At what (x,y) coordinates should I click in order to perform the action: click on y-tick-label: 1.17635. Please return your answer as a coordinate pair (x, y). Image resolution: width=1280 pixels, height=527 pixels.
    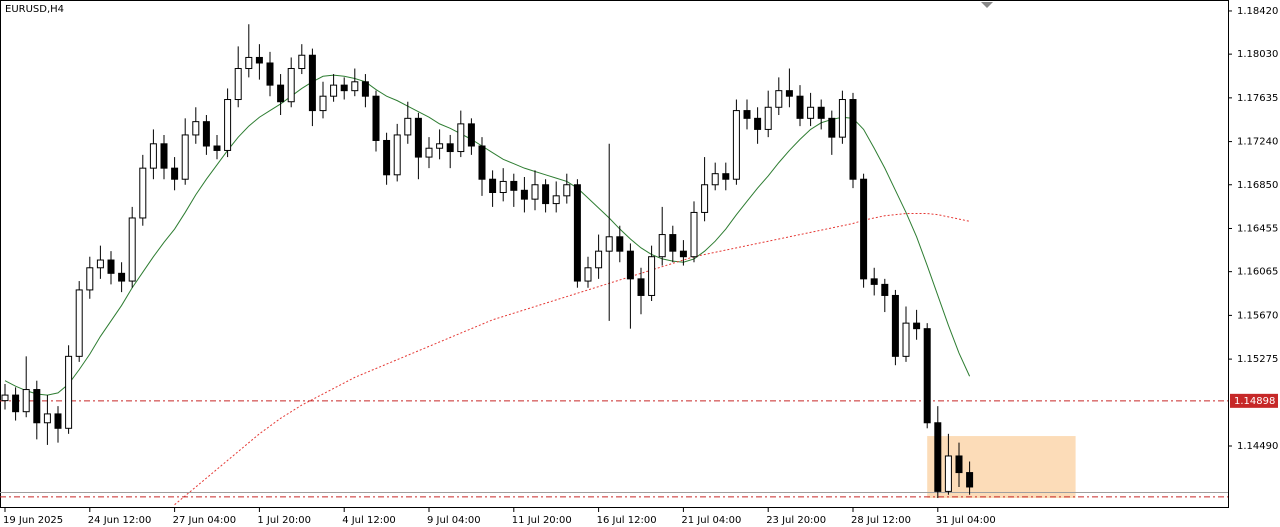
    Looking at the image, I should click on (1257, 98).